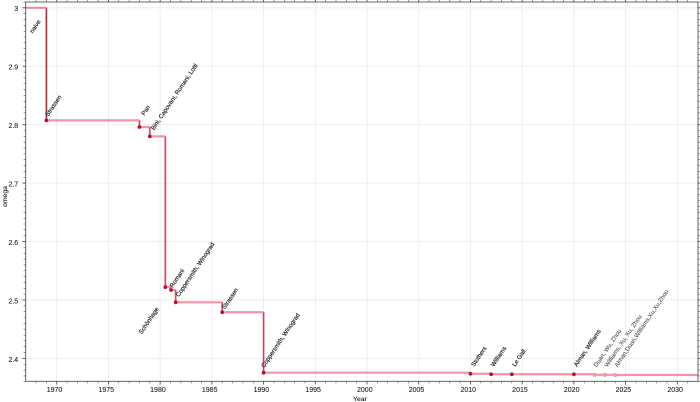 The image size is (700, 402). What do you see at coordinates (230, 299) in the screenshot?
I see `svg-text: Strassen` at bounding box center [230, 299].